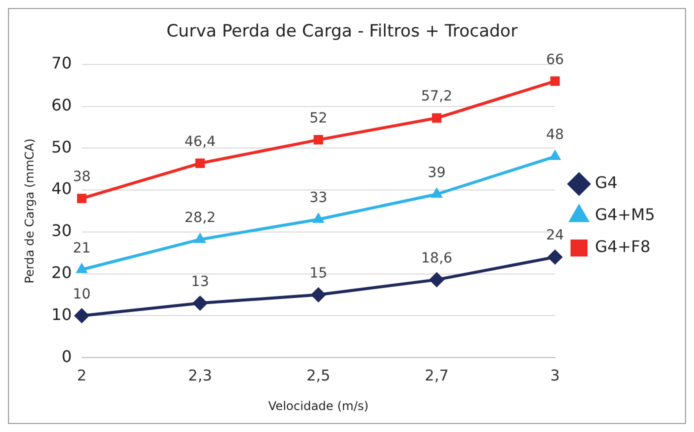 The height and width of the screenshot is (432, 694). I want to click on data-label: 39, so click(437, 172).